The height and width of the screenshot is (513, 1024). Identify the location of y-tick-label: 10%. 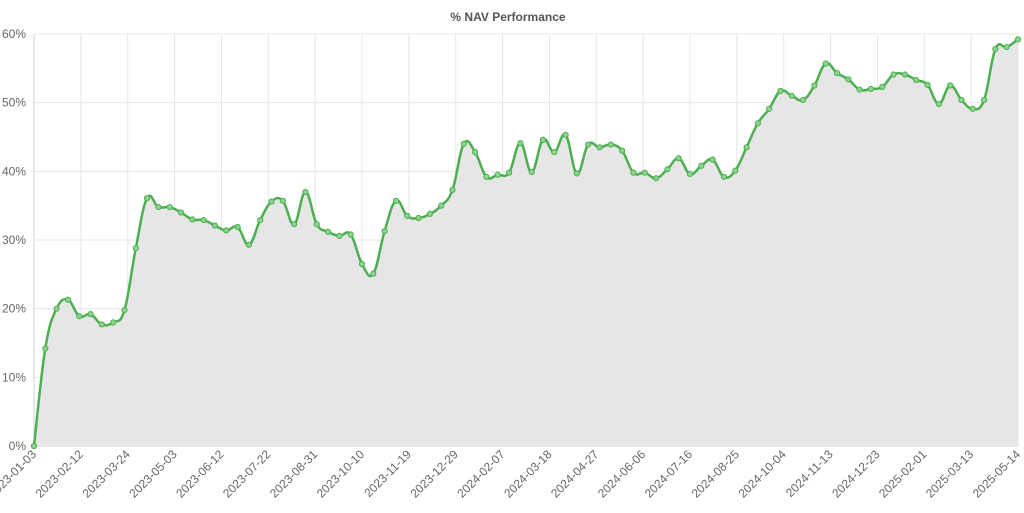
(14, 377).